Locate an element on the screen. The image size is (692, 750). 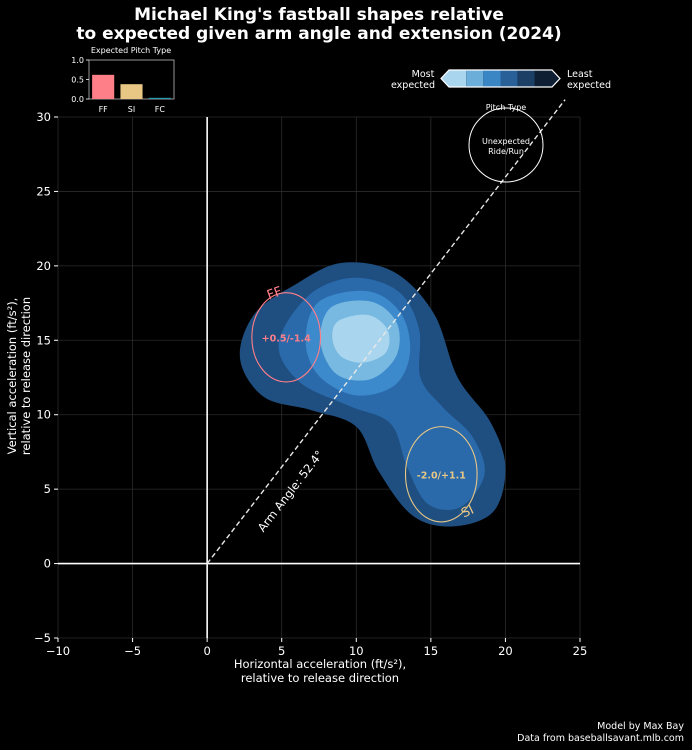
credit-data-source: Data from baseballsavant.mlb.com is located at coordinates (600, 738).